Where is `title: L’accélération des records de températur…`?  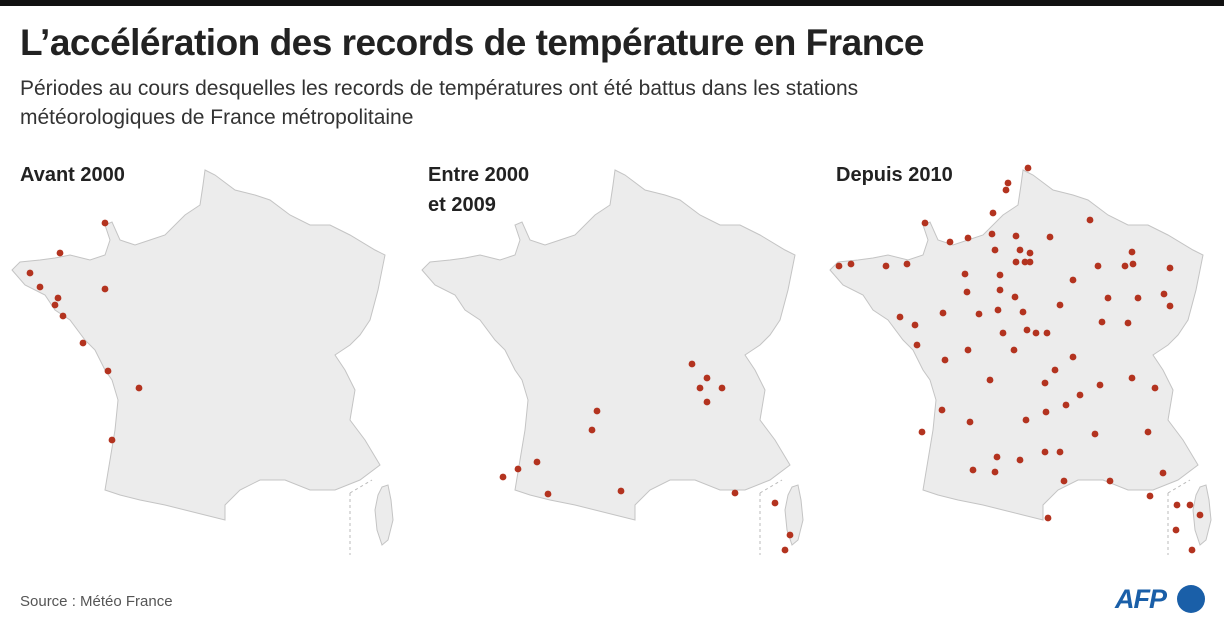
title: L’accélération des records de températur… is located at coordinates (472, 42).